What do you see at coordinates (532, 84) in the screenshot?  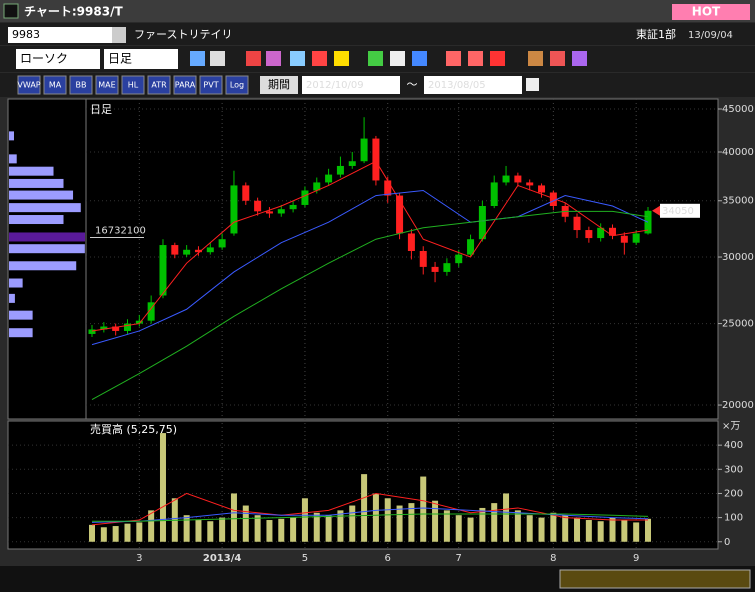 I see `checkbox` at bounding box center [532, 84].